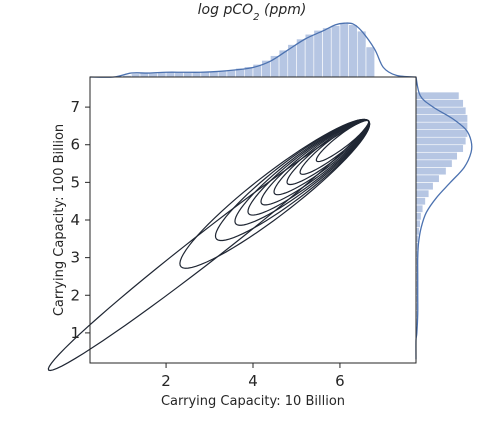 The image size is (504, 432). I want to click on y-tick-label: 6, so click(75, 145).